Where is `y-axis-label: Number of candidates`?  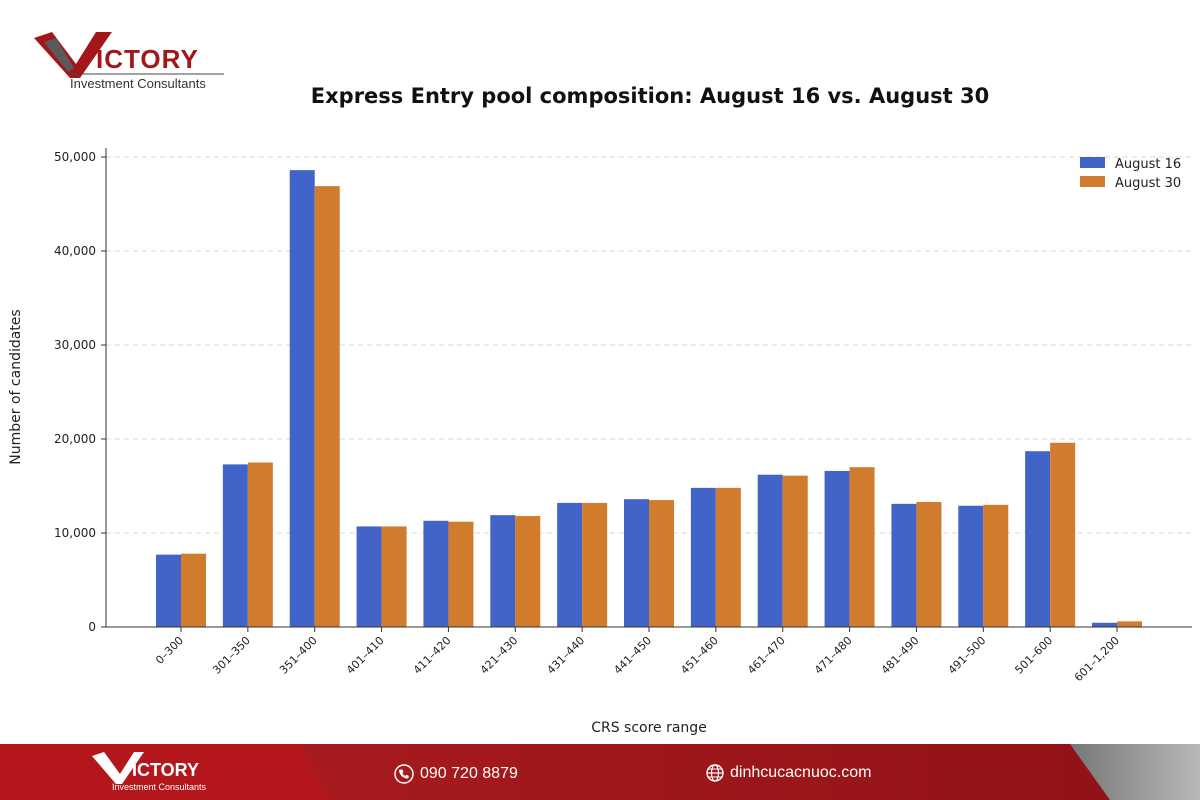 y-axis-label: Number of candidates is located at coordinates (16, 386).